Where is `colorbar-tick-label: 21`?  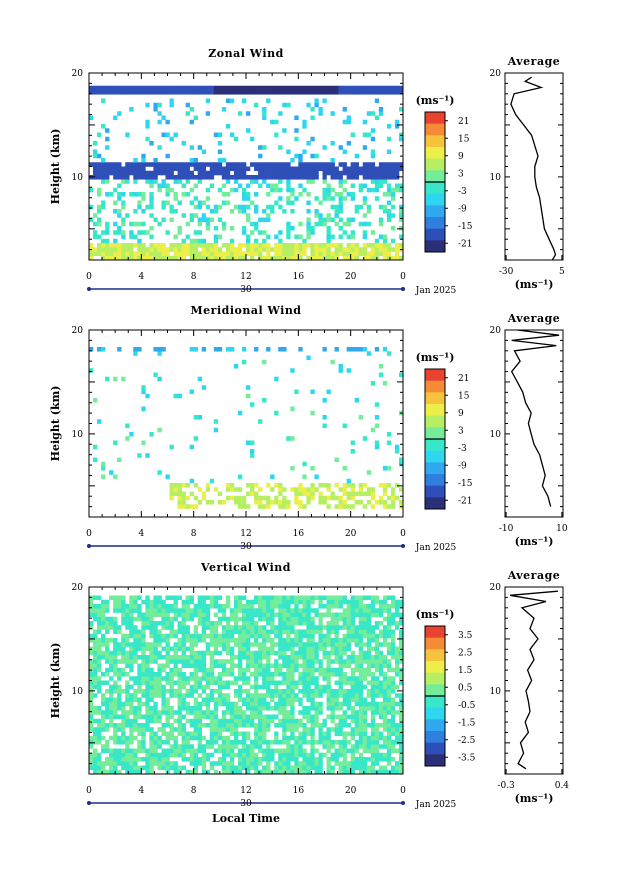 colorbar-tick-label: 21 is located at coordinates (463, 379).